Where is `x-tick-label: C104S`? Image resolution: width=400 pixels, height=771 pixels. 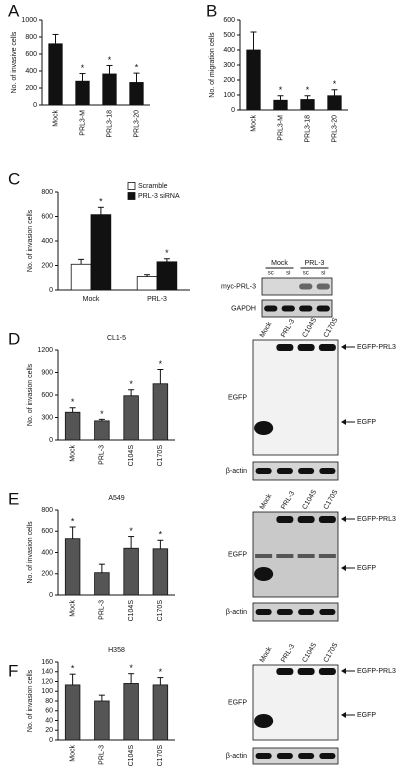
x-tick-label: C104S is located at coordinates (131, 756).